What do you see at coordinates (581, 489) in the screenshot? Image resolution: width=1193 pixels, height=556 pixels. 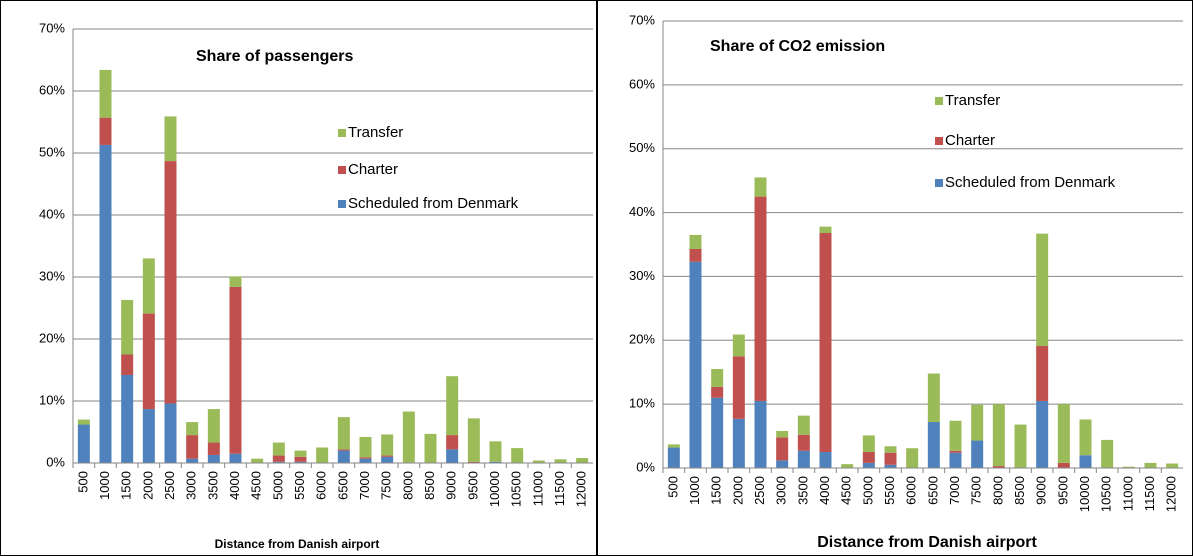 I see `x-tick-label: 12000` at bounding box center [581, 489].